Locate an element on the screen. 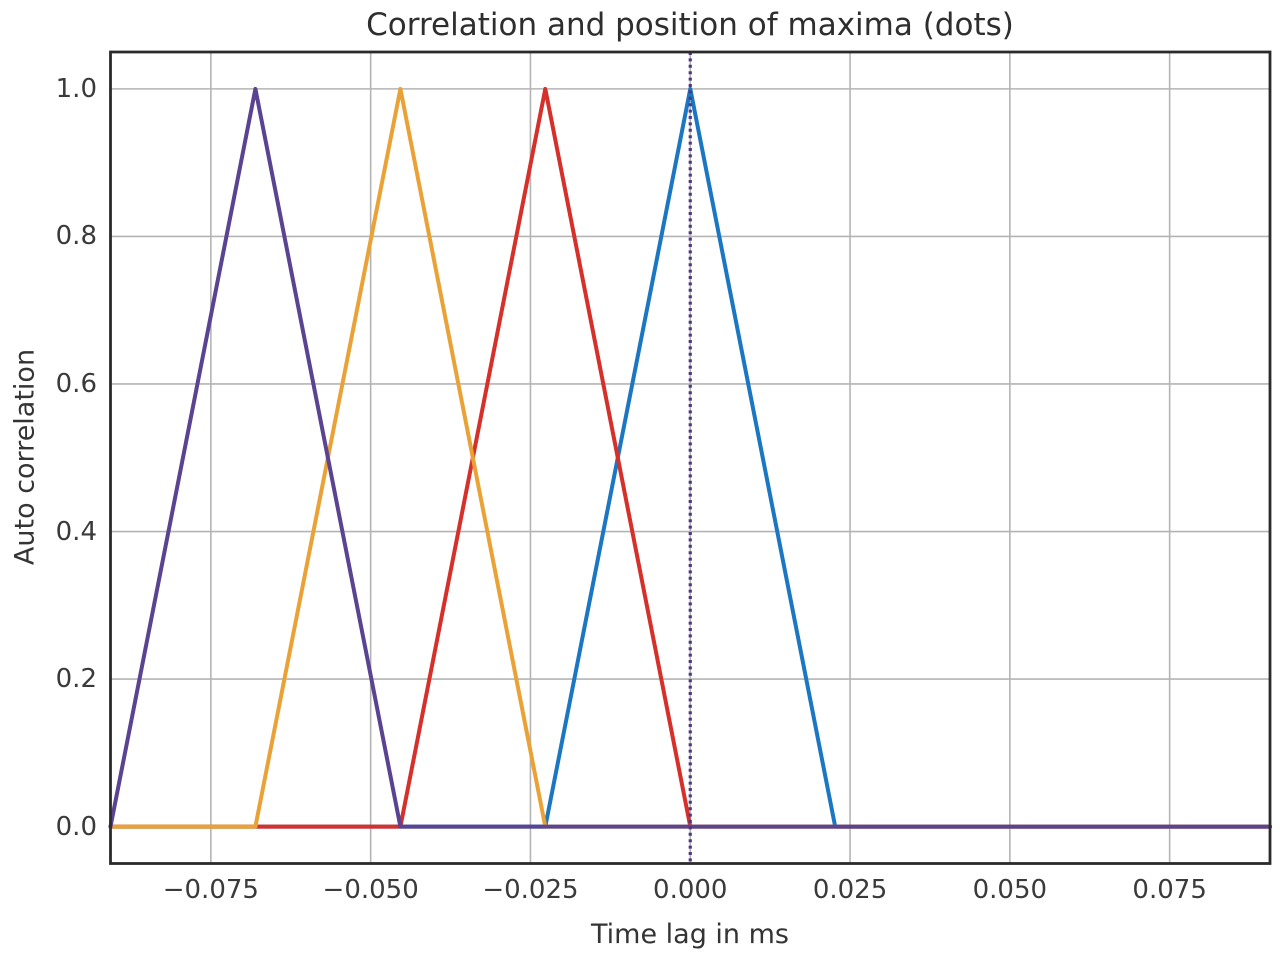  y-tick-label: 0.0 is located at coordinates (76, 826).